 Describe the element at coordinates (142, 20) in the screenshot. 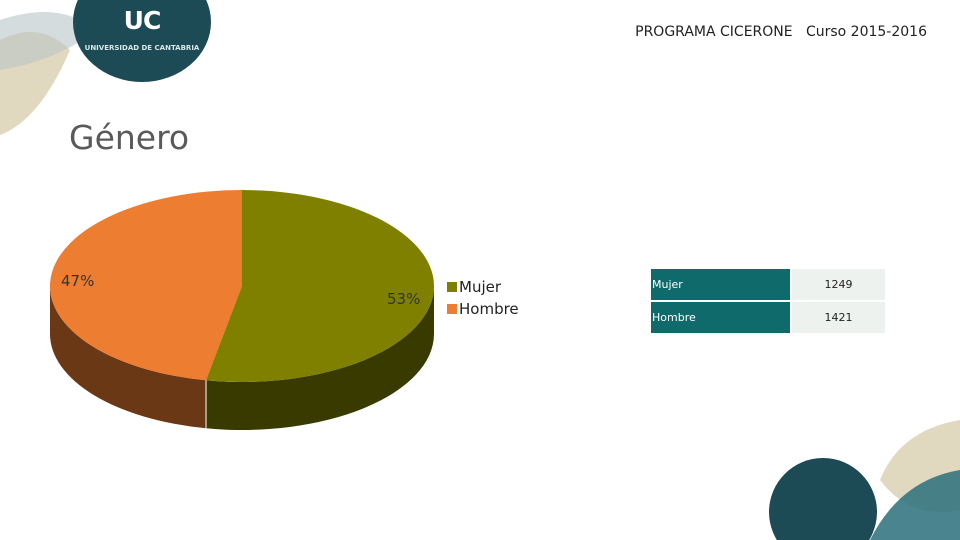

I see `logo-text: UC` at that location.